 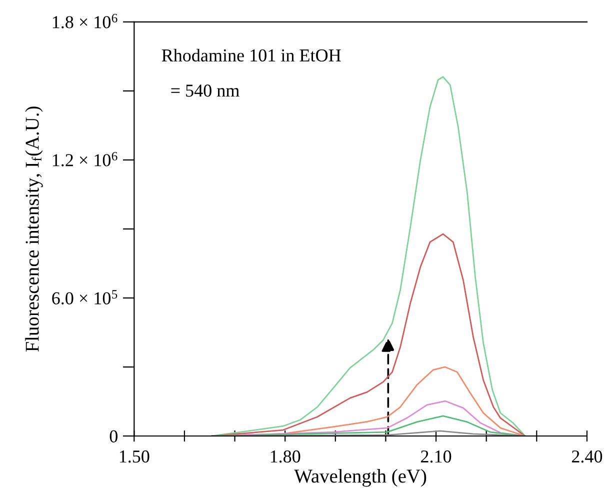 What do you see at coordinates (436, 456) in the screenshot?
I see `x-tick-label: 2.10` at bounding box center [436, 456].